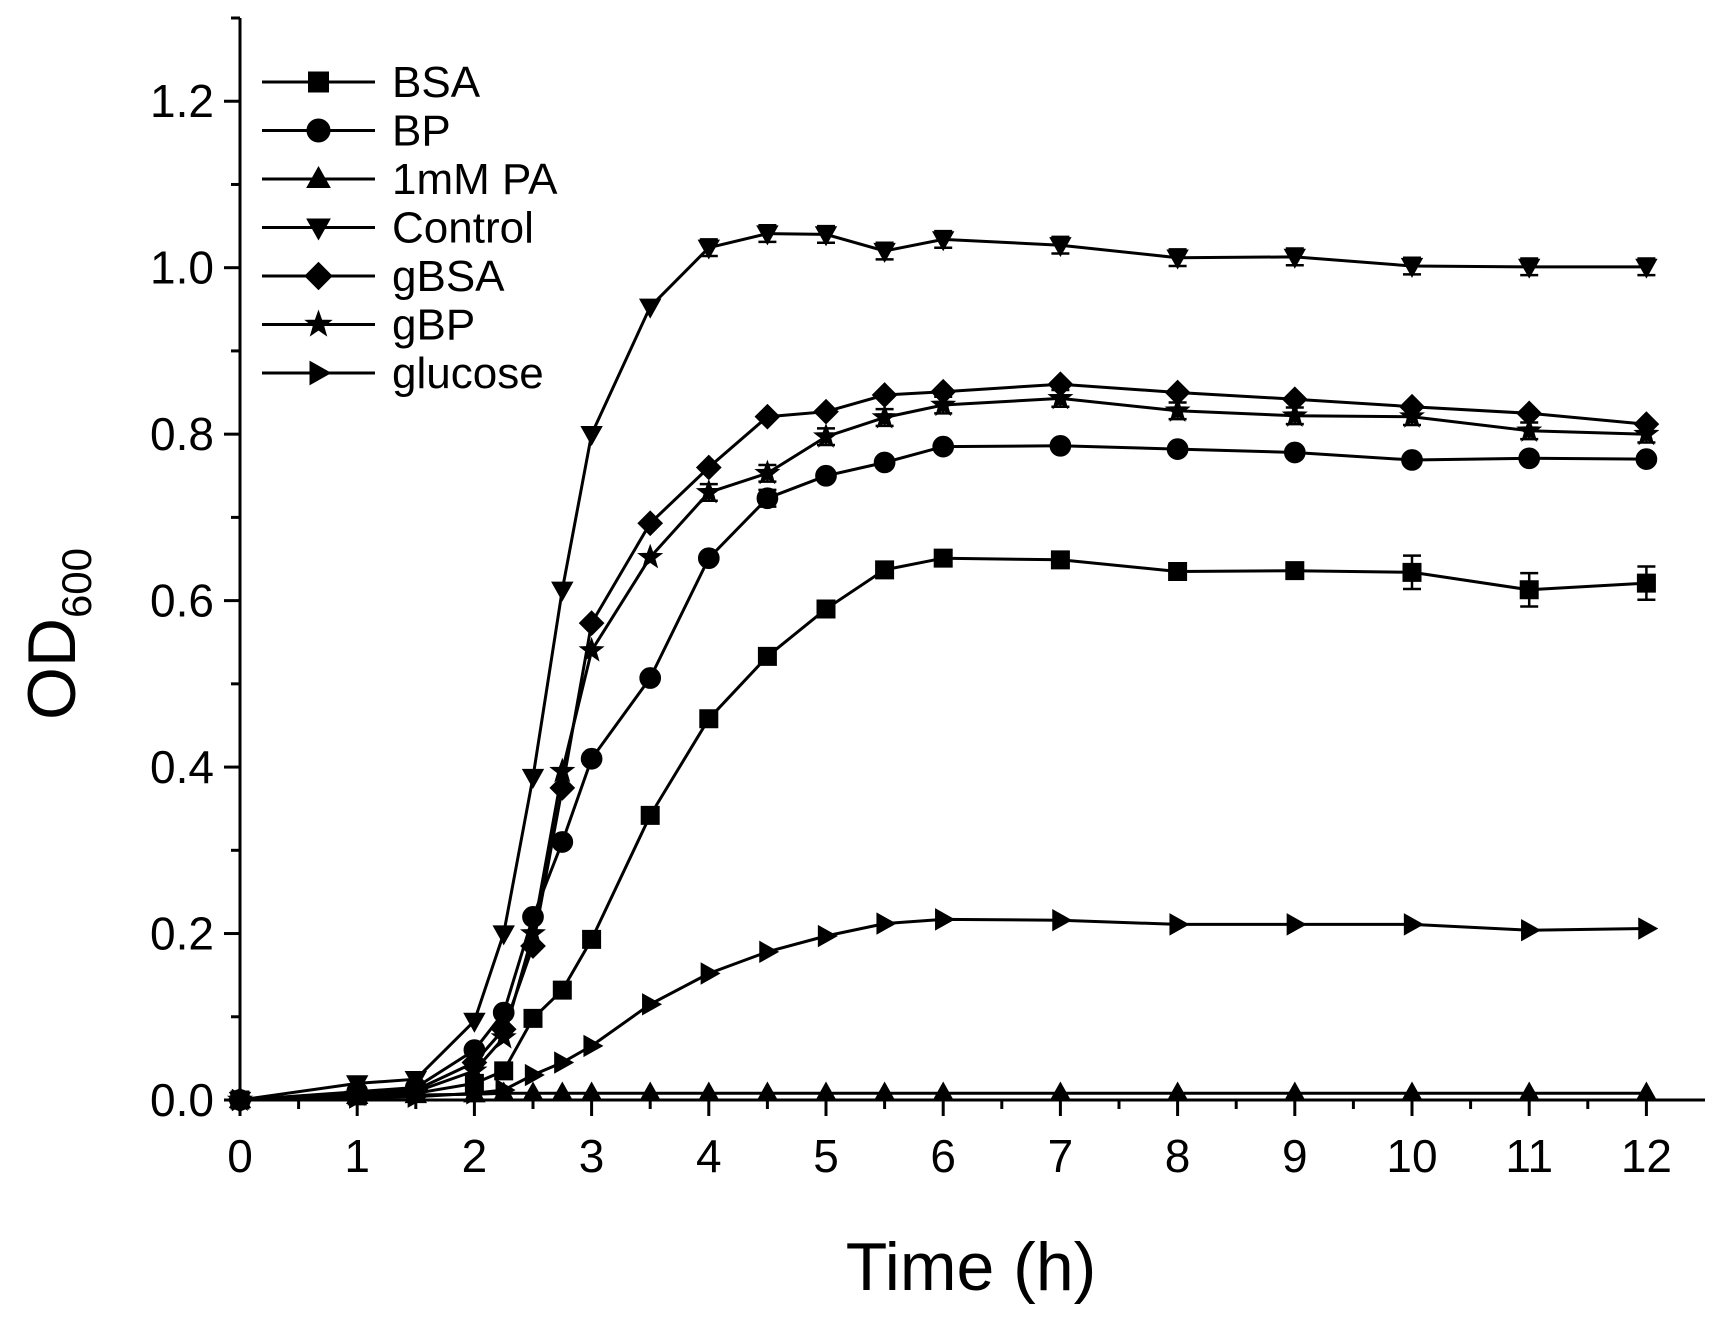  Describe the element at coordinates (182, 101) in the screenshot. I see `y-tick-label: 1.2` at that location.